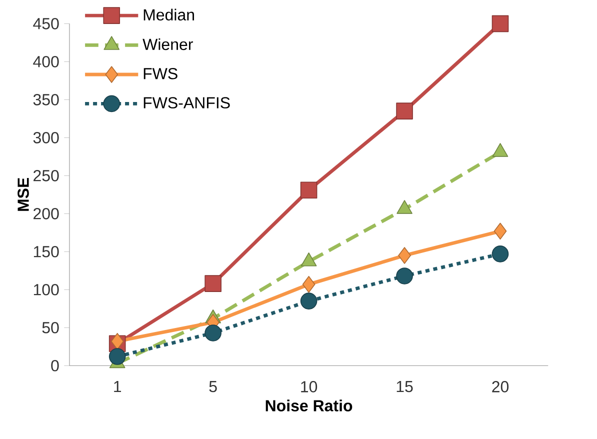  Describe the element at coordinates (500, 386) in the screenshot. I see `x-tick-label: 20` at that location.